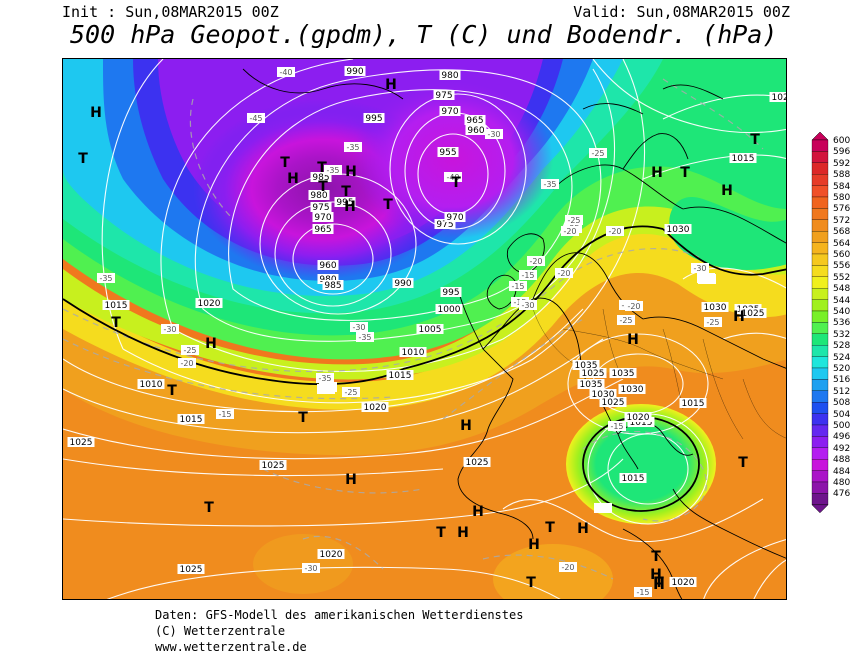 This screenshot has height=657, width=850. I want to click on isobar-label: 970, so click(450, 111).